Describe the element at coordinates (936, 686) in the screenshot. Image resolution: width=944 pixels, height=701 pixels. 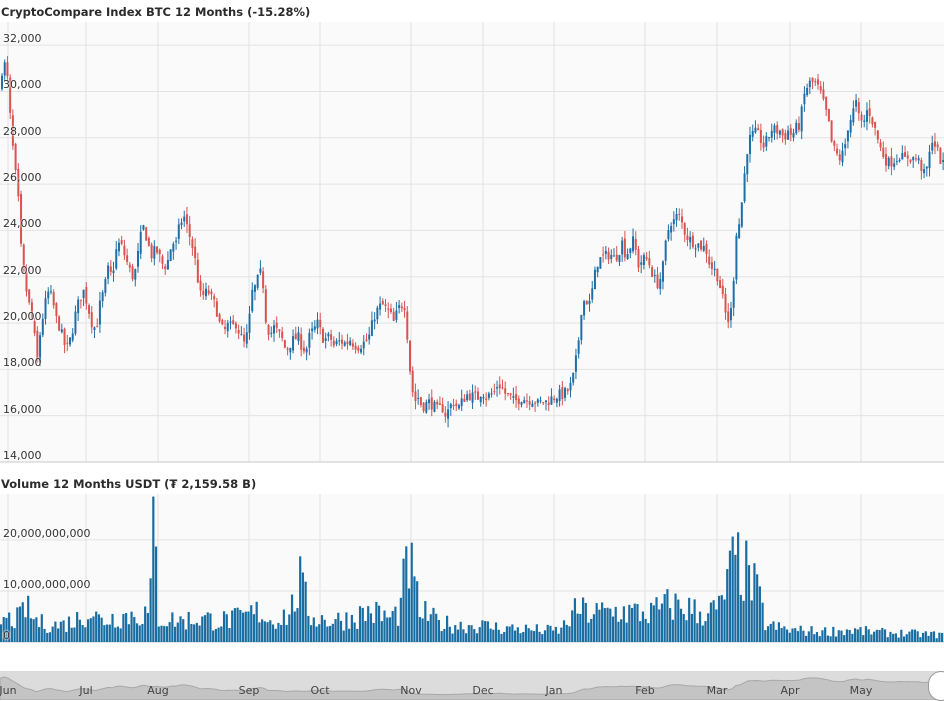
I see `navigator-right-handle` at that location.